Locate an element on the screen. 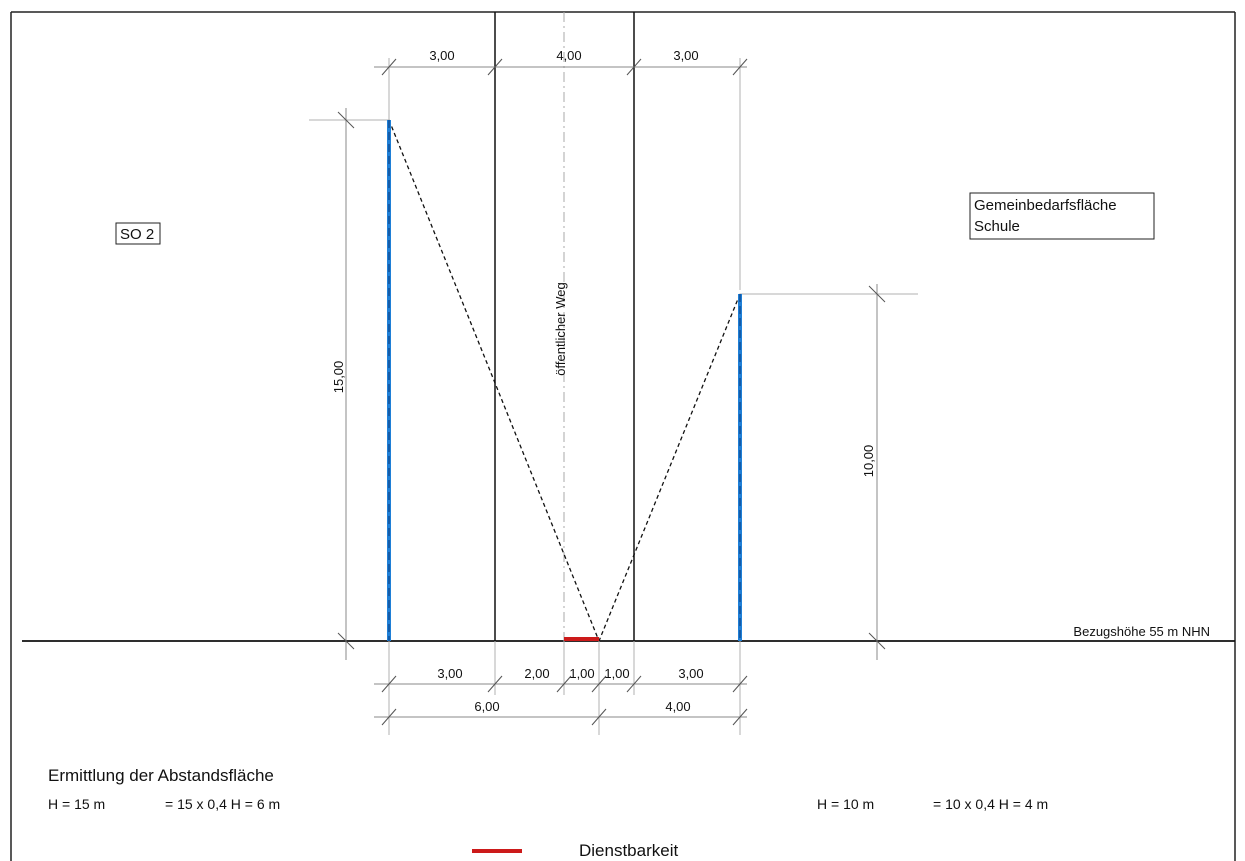  dim-bottom-3: 1,00 is located at coordinates (581, 673).